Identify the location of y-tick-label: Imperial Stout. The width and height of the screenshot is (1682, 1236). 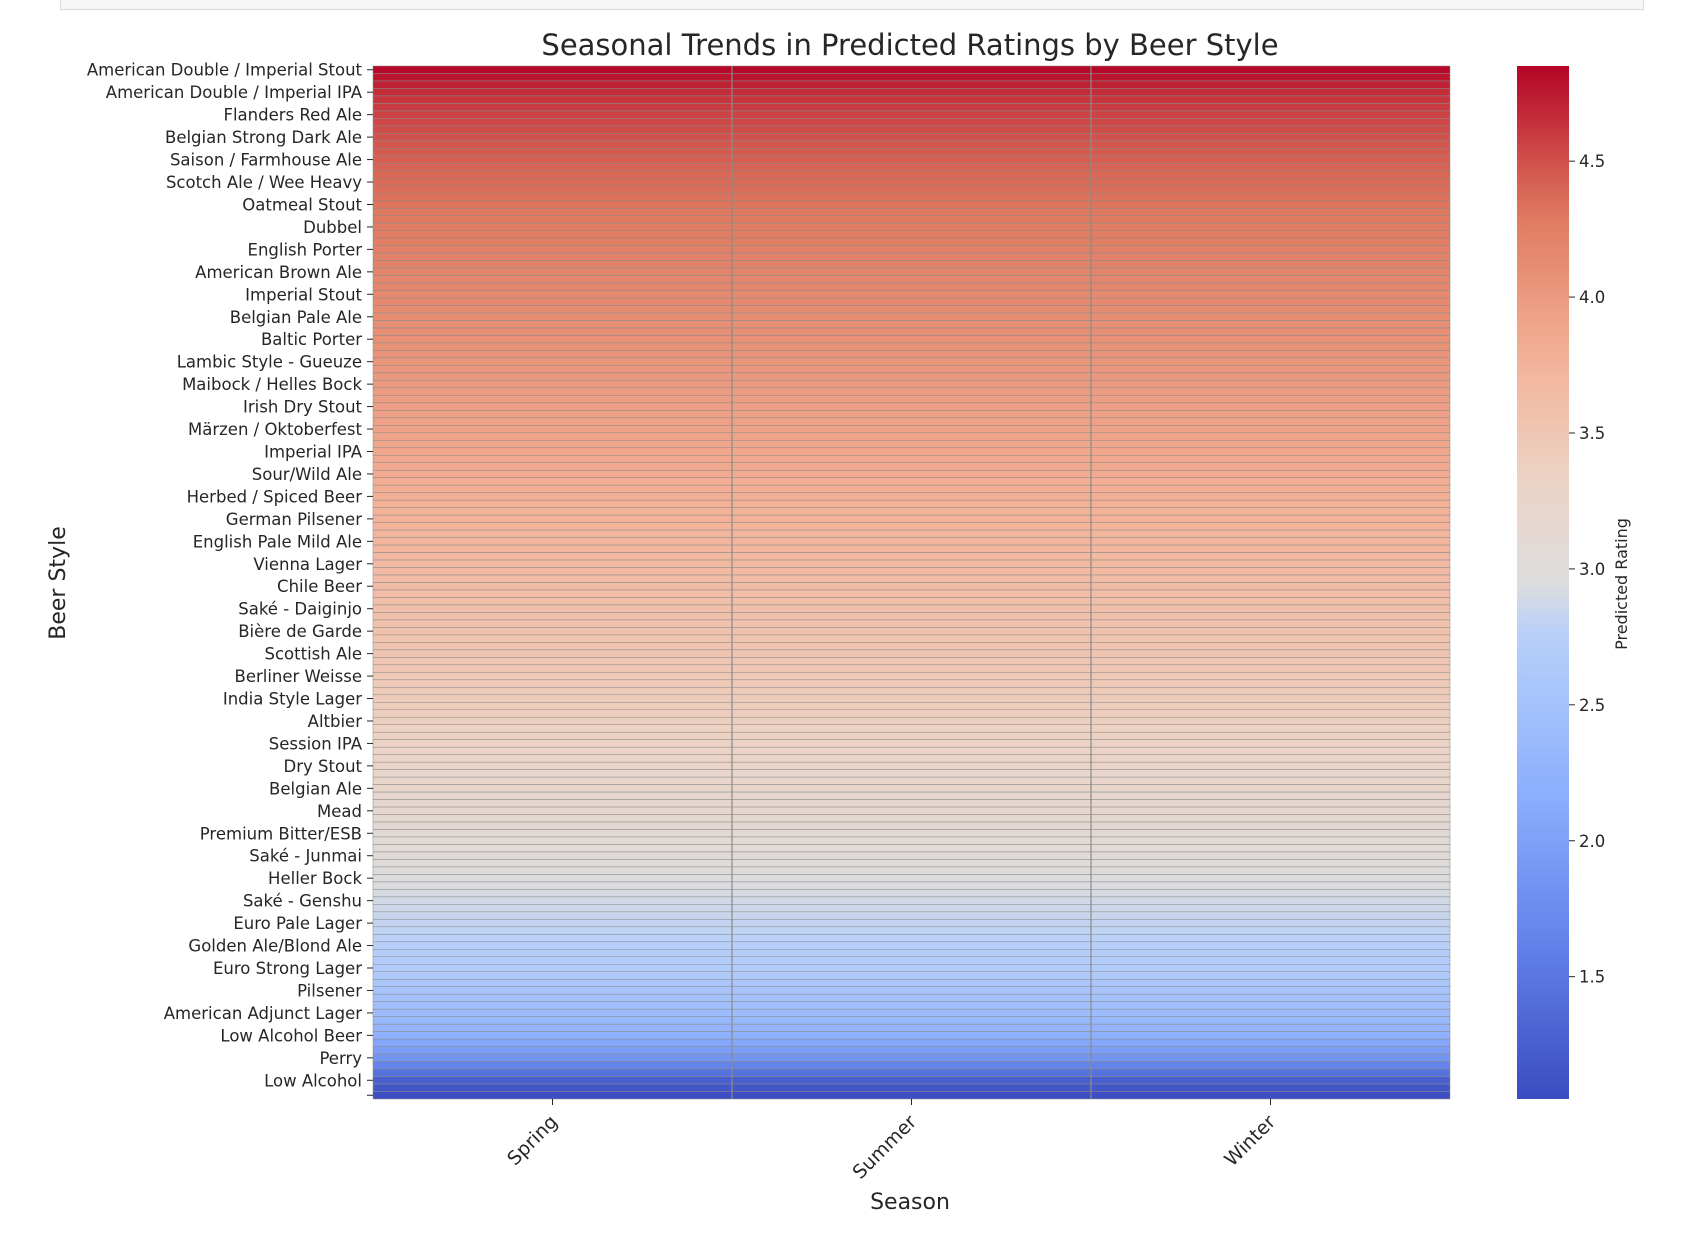
(303, 294).